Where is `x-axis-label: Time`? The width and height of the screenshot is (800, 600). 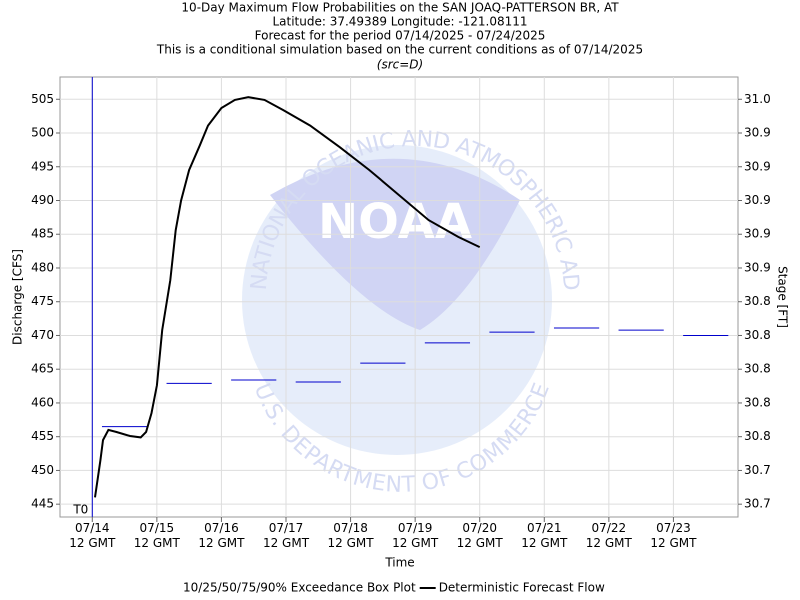
x-axis-label: Time is located at coordinates (399, 563).